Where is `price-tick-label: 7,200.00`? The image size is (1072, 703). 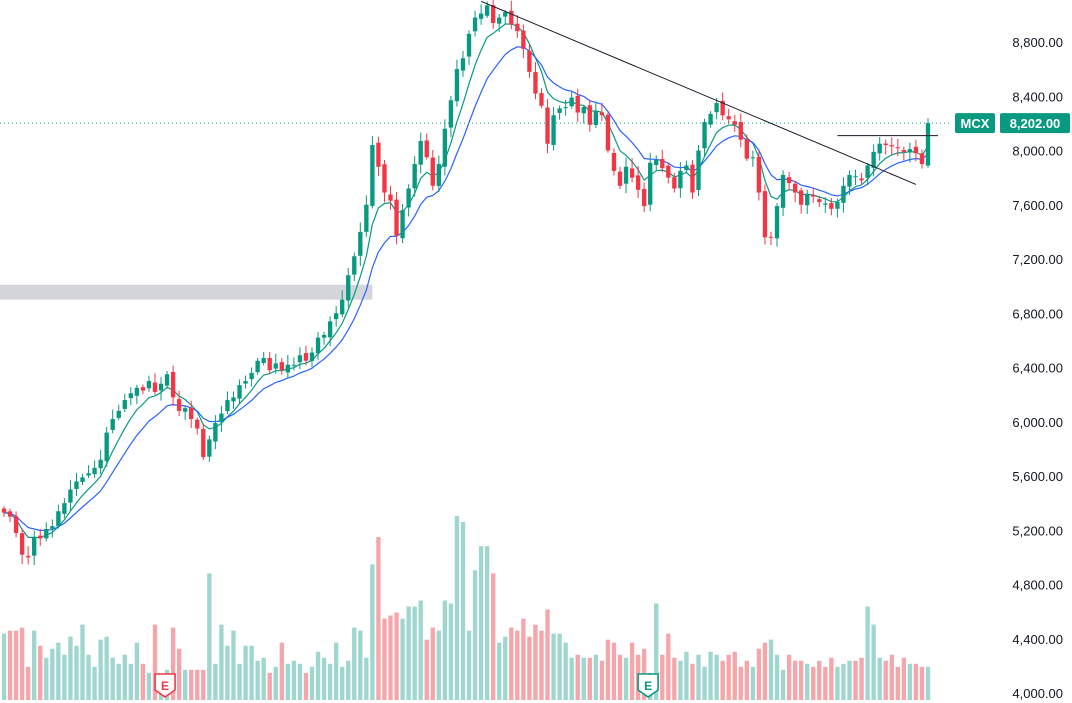 price-tick-label: 7,200.00 is located at coordinates (1037, 259).